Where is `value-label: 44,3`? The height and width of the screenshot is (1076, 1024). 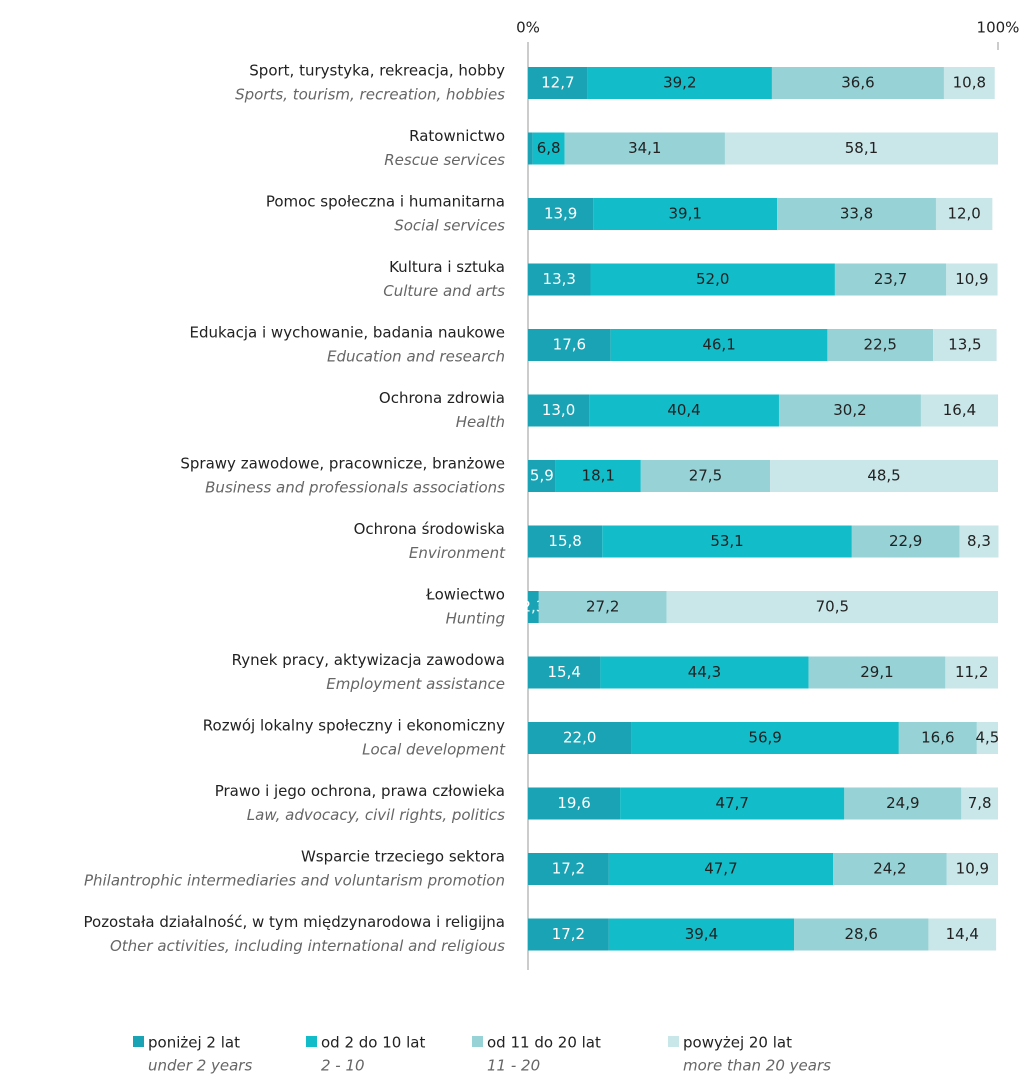 value-label: 44,3 is located at coordinates (704, 672).